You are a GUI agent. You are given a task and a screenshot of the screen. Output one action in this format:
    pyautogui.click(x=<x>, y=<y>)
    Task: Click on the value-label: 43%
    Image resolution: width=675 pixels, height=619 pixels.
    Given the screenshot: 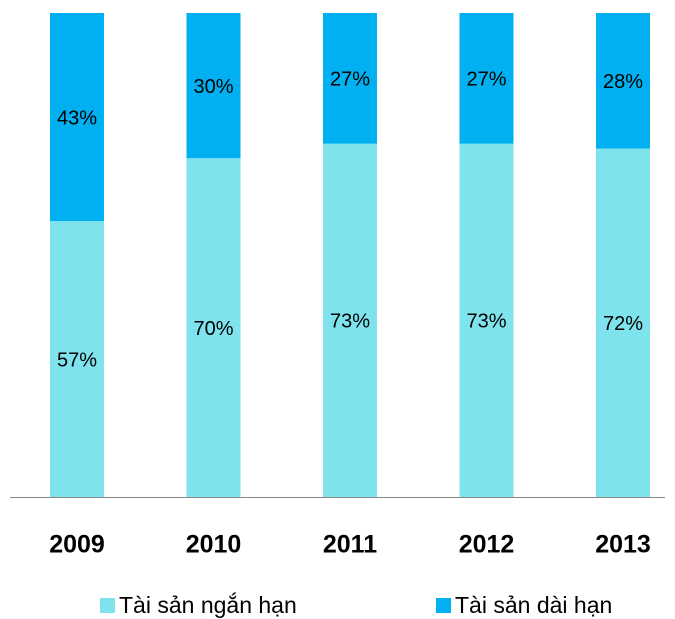 What is the action you would take?
    pyautogui.click(x=77, y=118)
    